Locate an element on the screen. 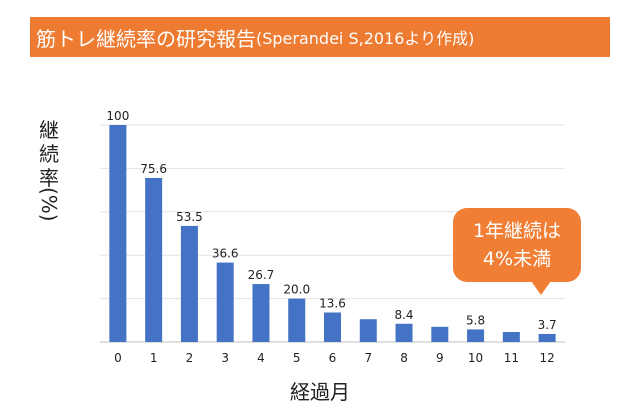 The width and height of the screenshot is (640, 412). data-label-month-6: 13.6 is located at coordinates (332, 303).